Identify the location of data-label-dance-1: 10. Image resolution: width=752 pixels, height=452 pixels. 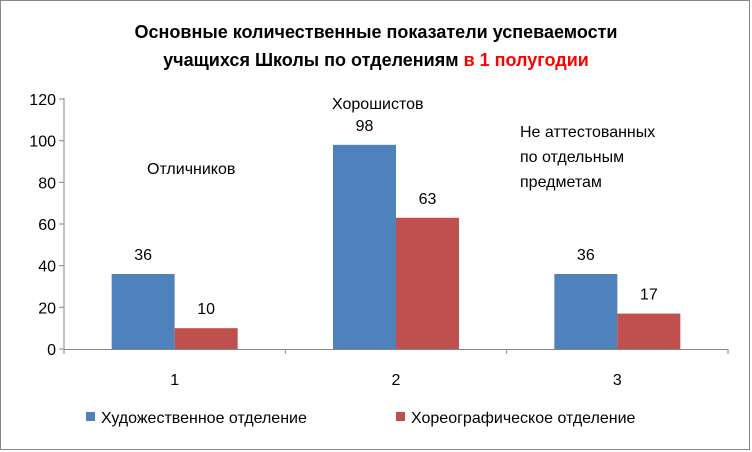
(206, 309).